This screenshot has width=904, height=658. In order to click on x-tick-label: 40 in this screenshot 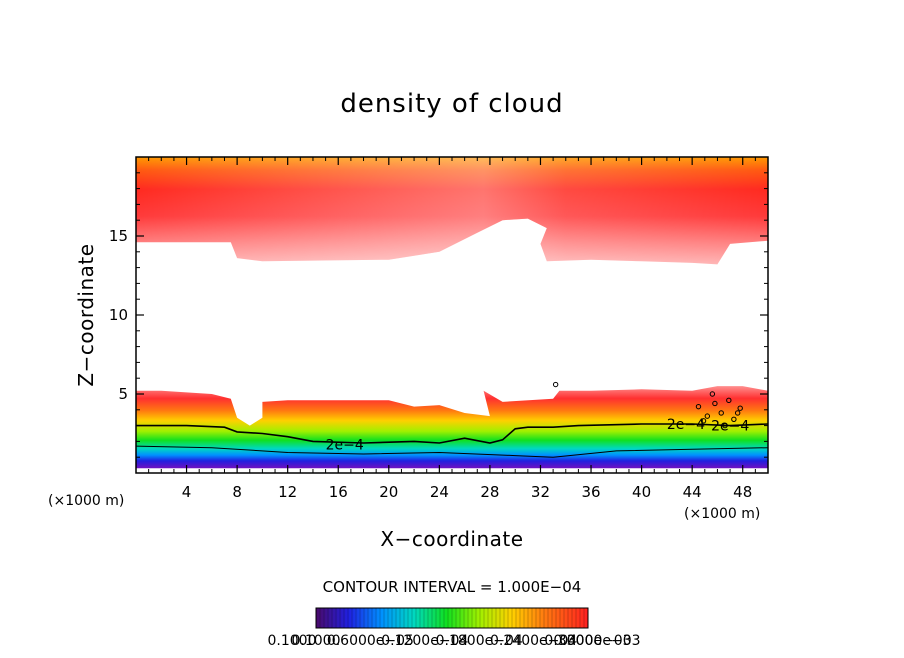, I will do `click(641, 492)`.